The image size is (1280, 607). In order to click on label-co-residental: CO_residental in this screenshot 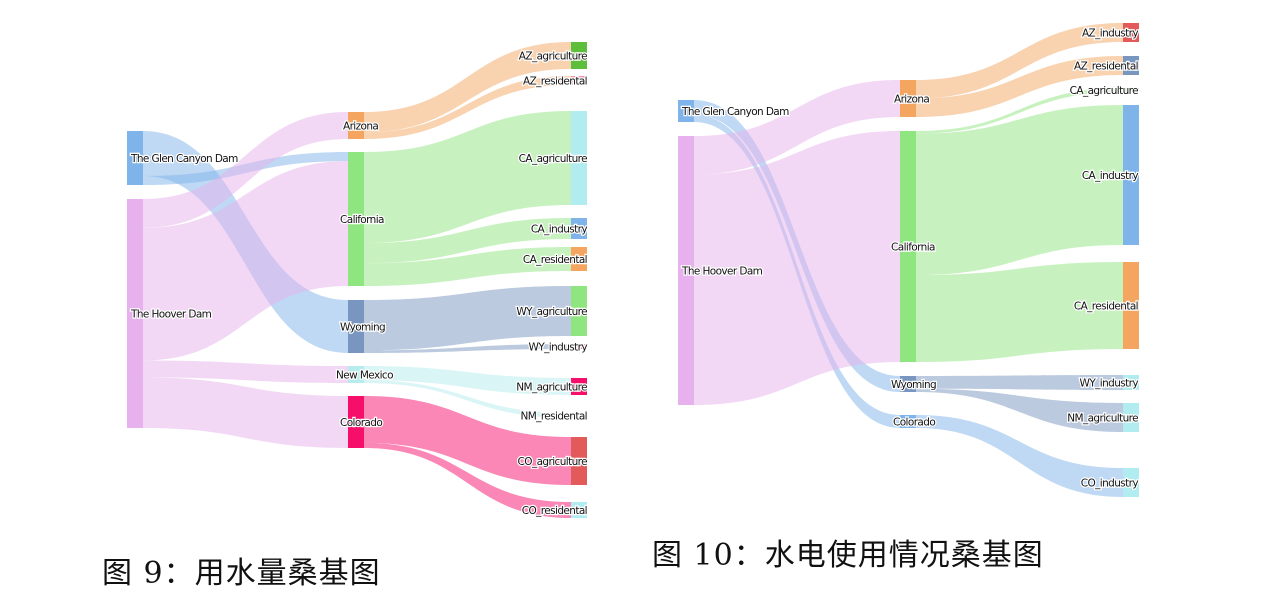, I will do `click(554, 511)`.